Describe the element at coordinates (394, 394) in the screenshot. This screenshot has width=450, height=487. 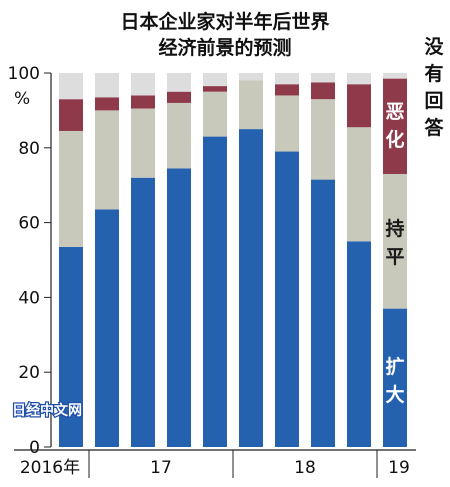
I see `legend-label-expand-char-2: 大` at that location.